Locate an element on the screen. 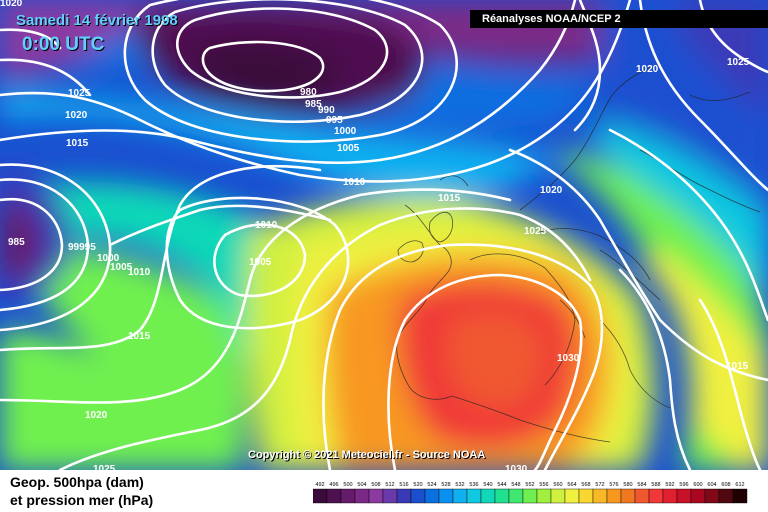 This screenshot has height=512, width=768. scale-tick-label: 552 is located at coordinates (529, 485).